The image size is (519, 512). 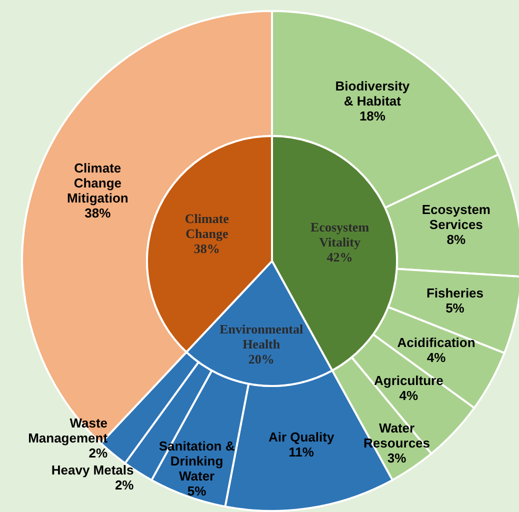 What do you see at coordinates (261, 358) in the screenshot?
I see `data-label: 20%` at bounding box center [261, 358].